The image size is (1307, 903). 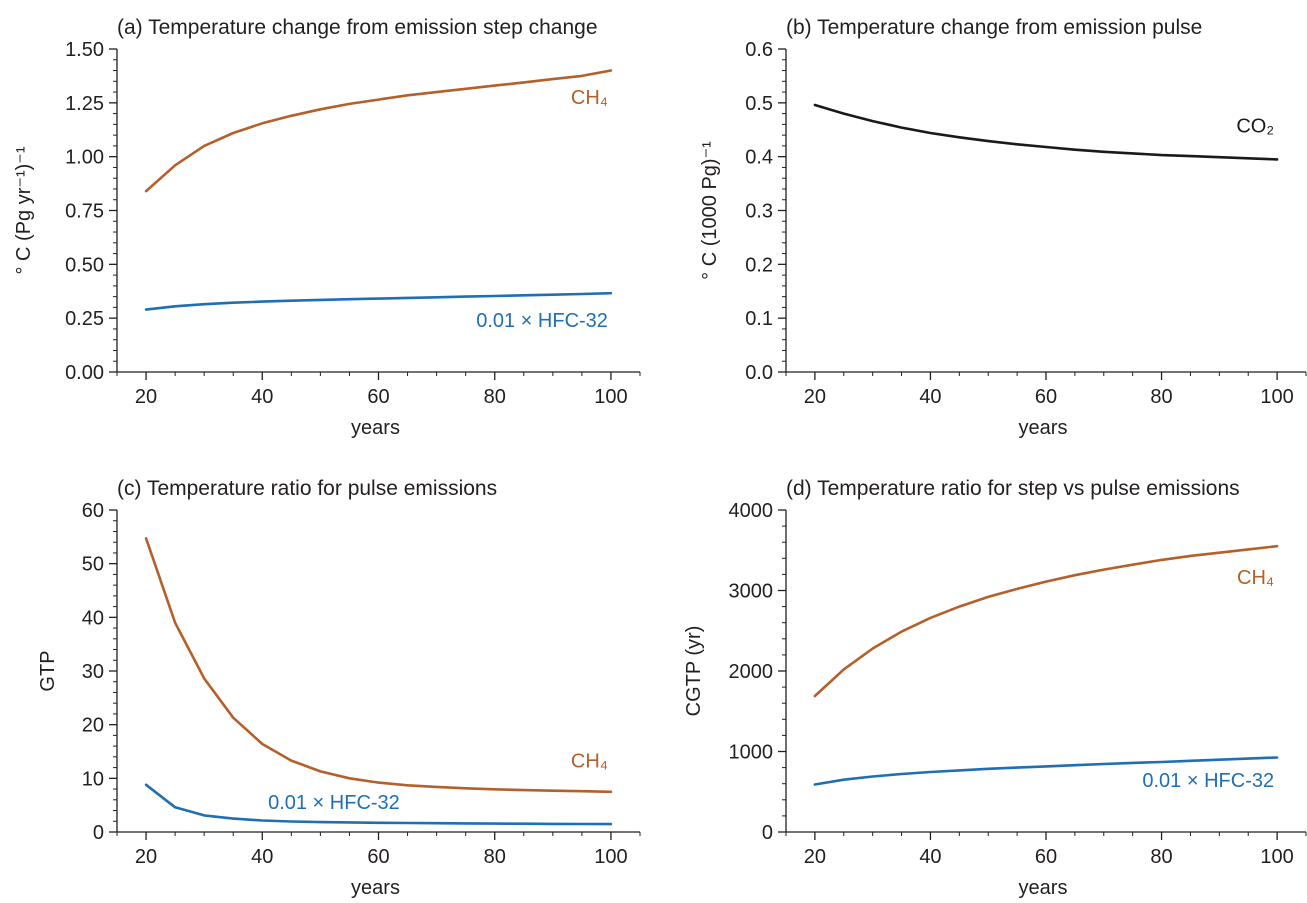 I want to click on y-tick-label: 50, so click(x=93, y=565).